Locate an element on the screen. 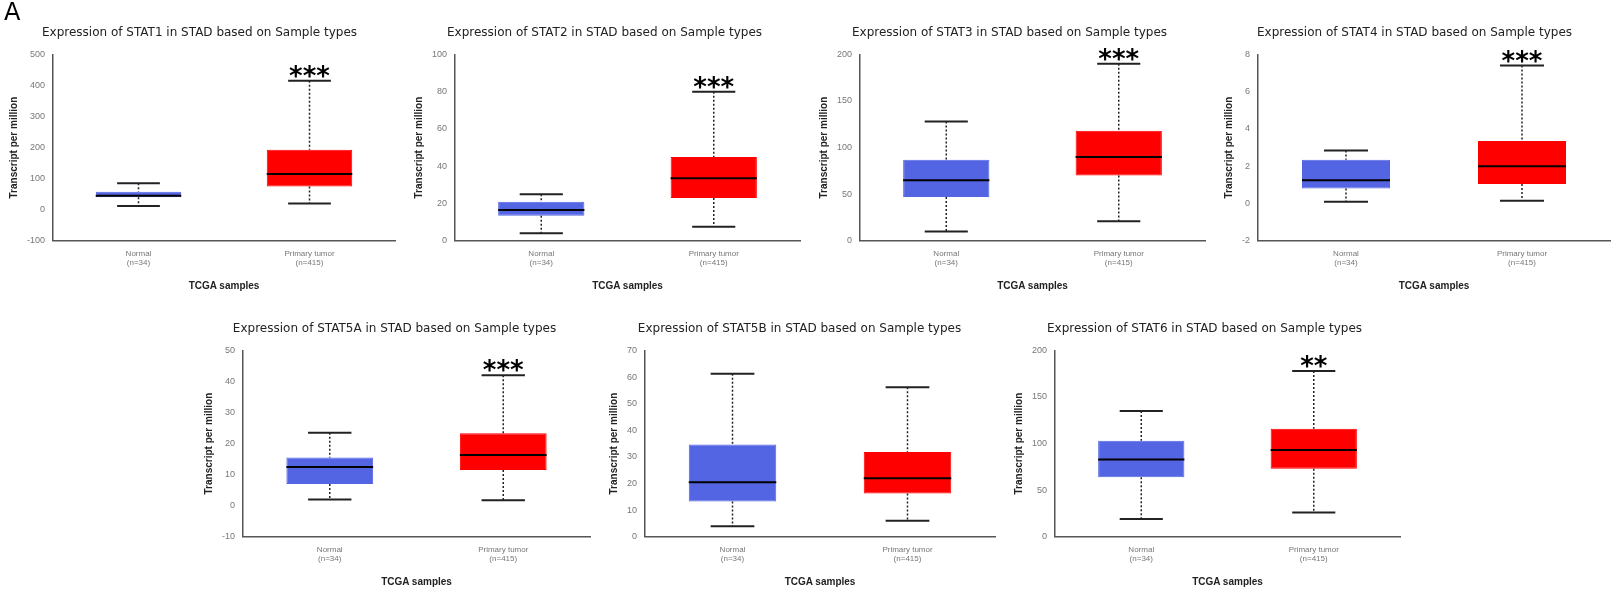 The width and height of the screenshot is (1622, 592). annotation: ** is located at coordinates (1314, 365).